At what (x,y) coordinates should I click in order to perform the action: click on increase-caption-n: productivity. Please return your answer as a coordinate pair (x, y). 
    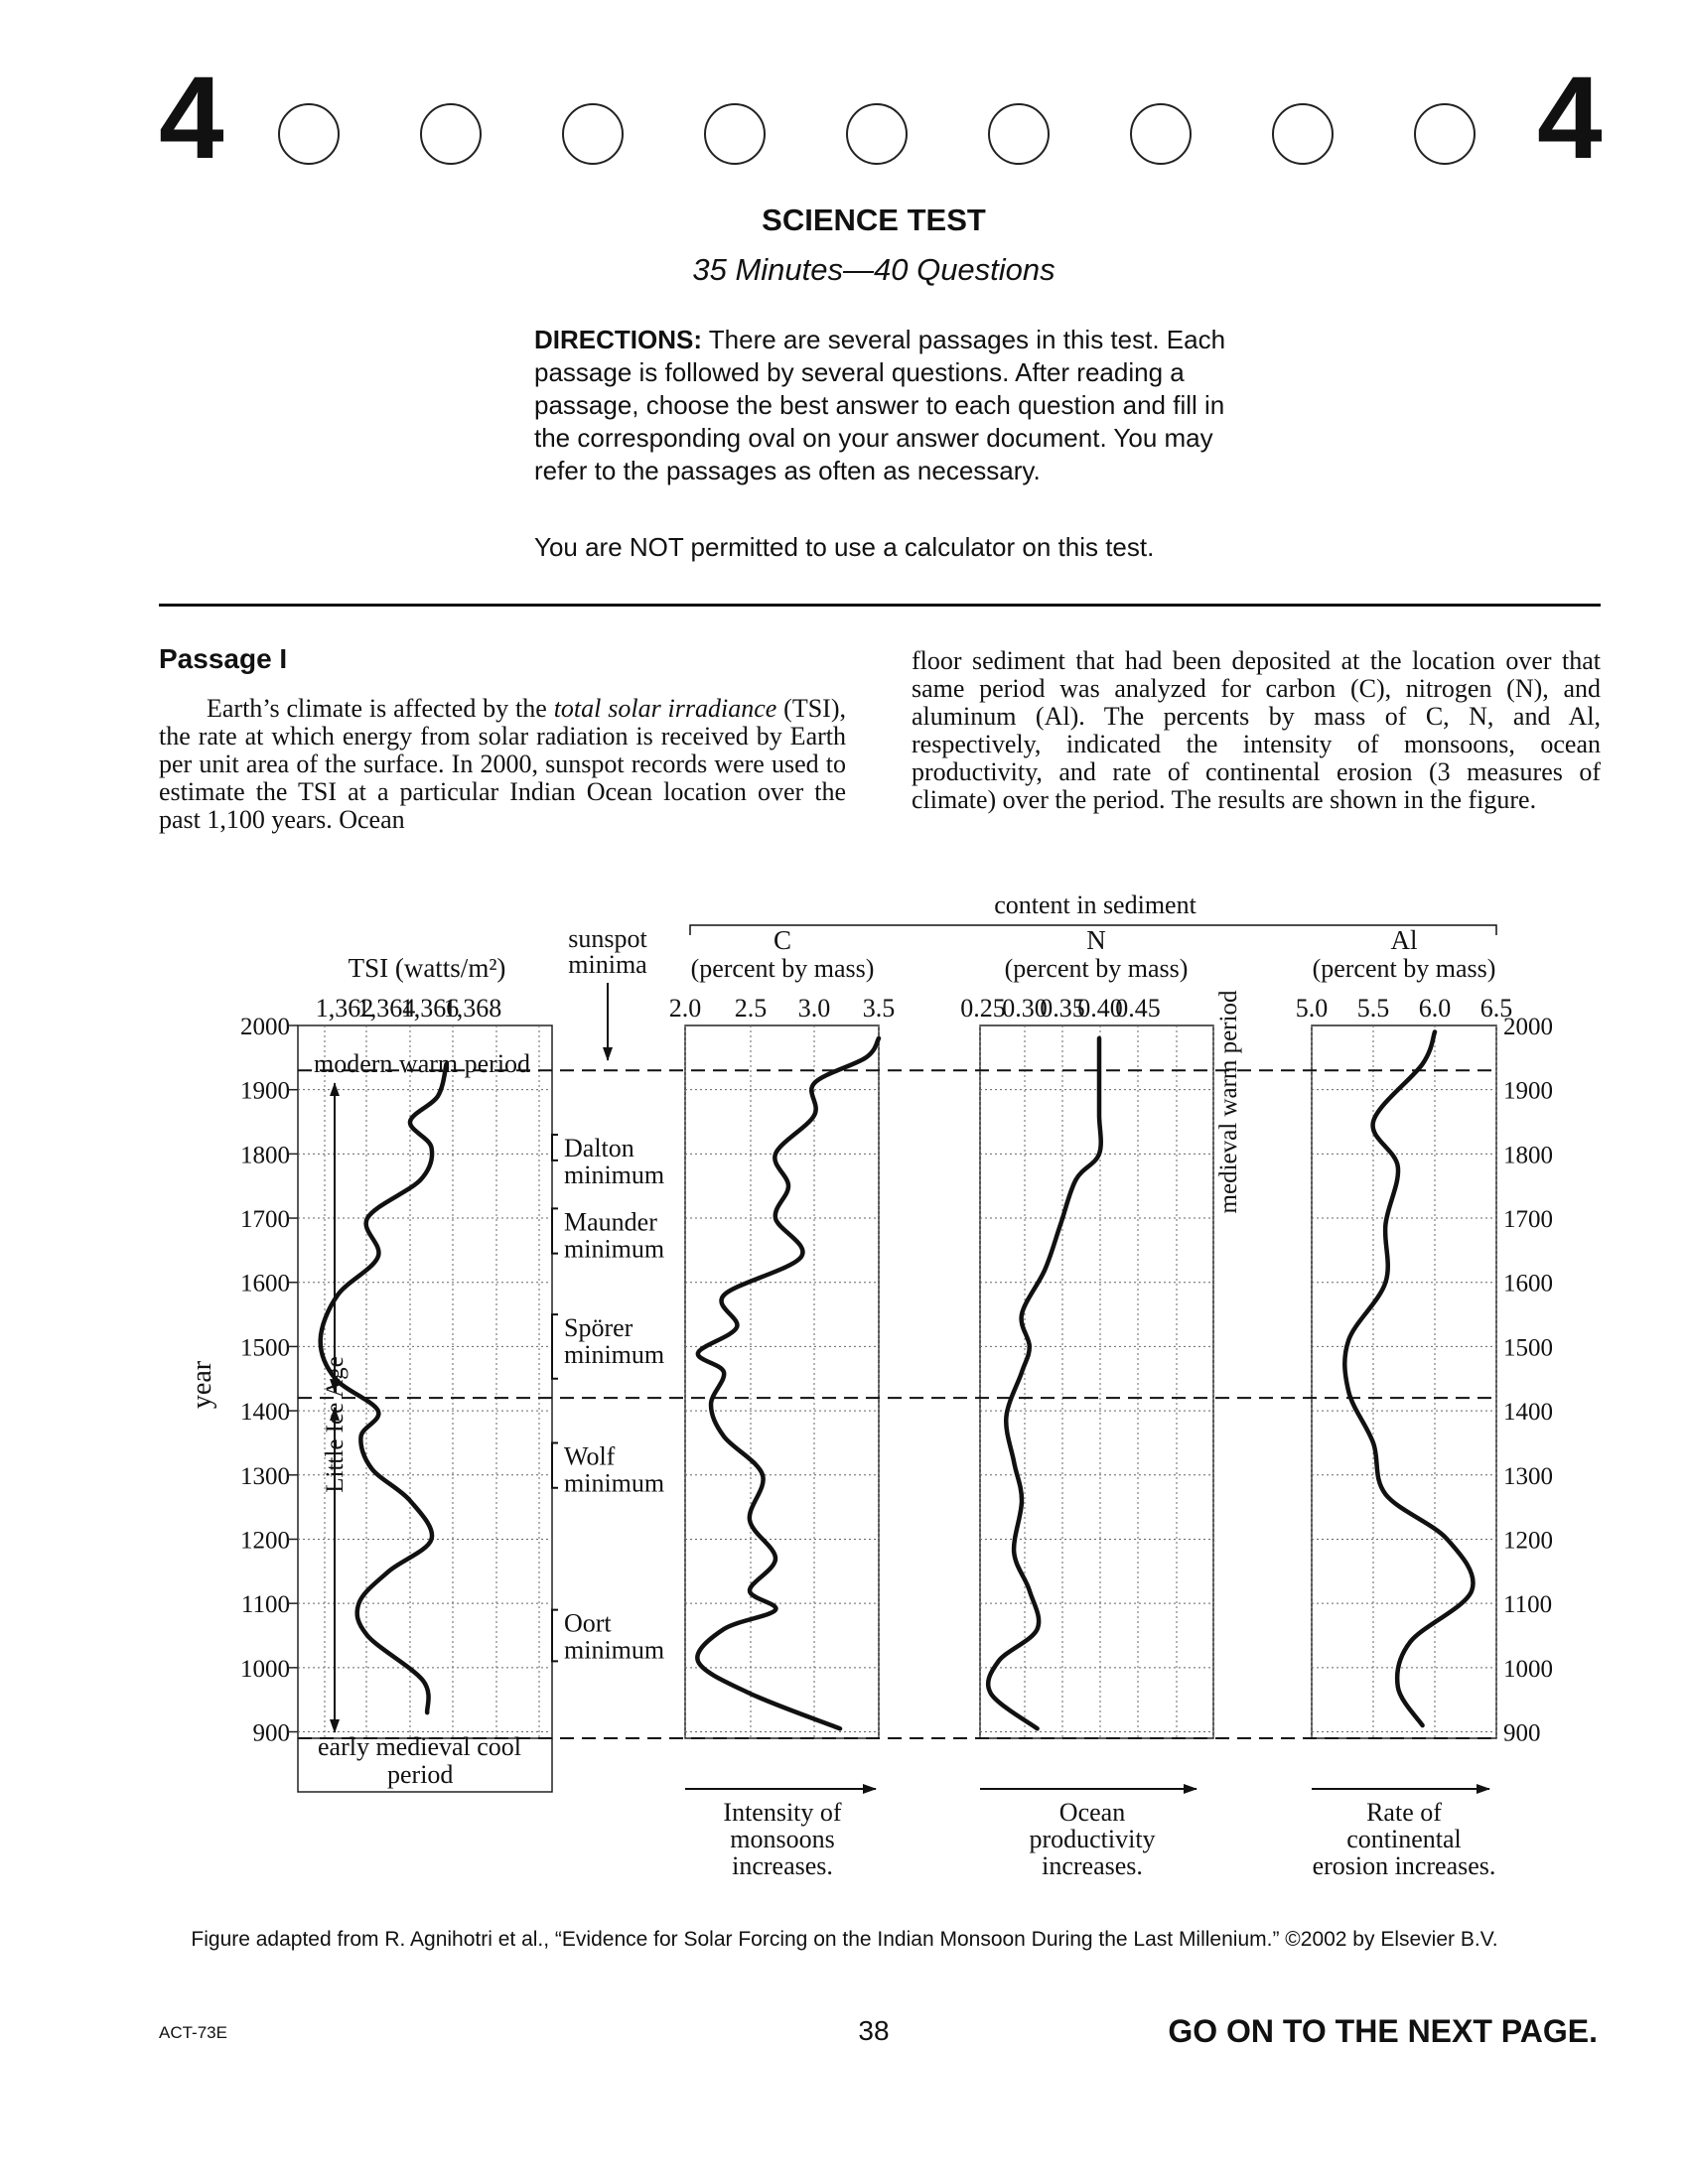
    Looking at the image, I should click on (1092, 1839).